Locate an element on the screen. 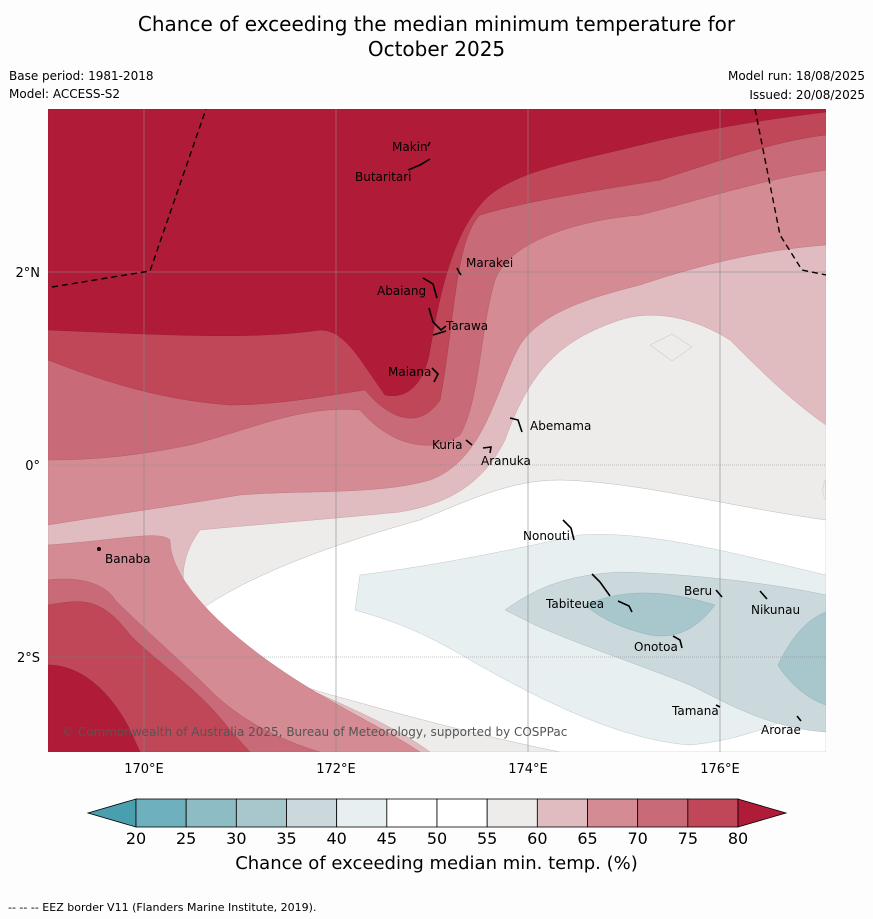 The height and width of the screenshot is (919, 873). lat-tick-0: 0° is located at coordinates (32, 466).